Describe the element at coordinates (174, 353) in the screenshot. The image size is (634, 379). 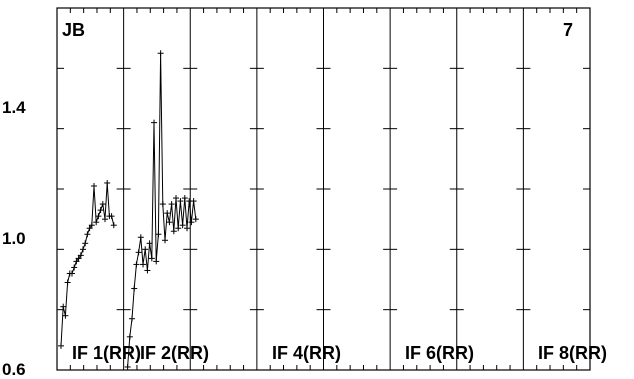
I see `panel-label: IF 2(RR)` at that location.